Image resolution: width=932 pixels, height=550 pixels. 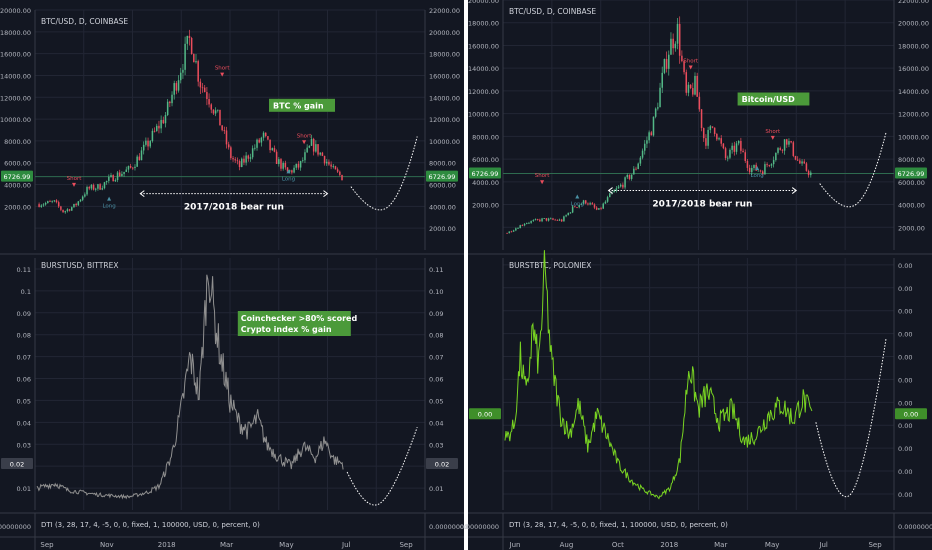 I want to click on x-tick-label: Aug, so click(x=567, y=545).